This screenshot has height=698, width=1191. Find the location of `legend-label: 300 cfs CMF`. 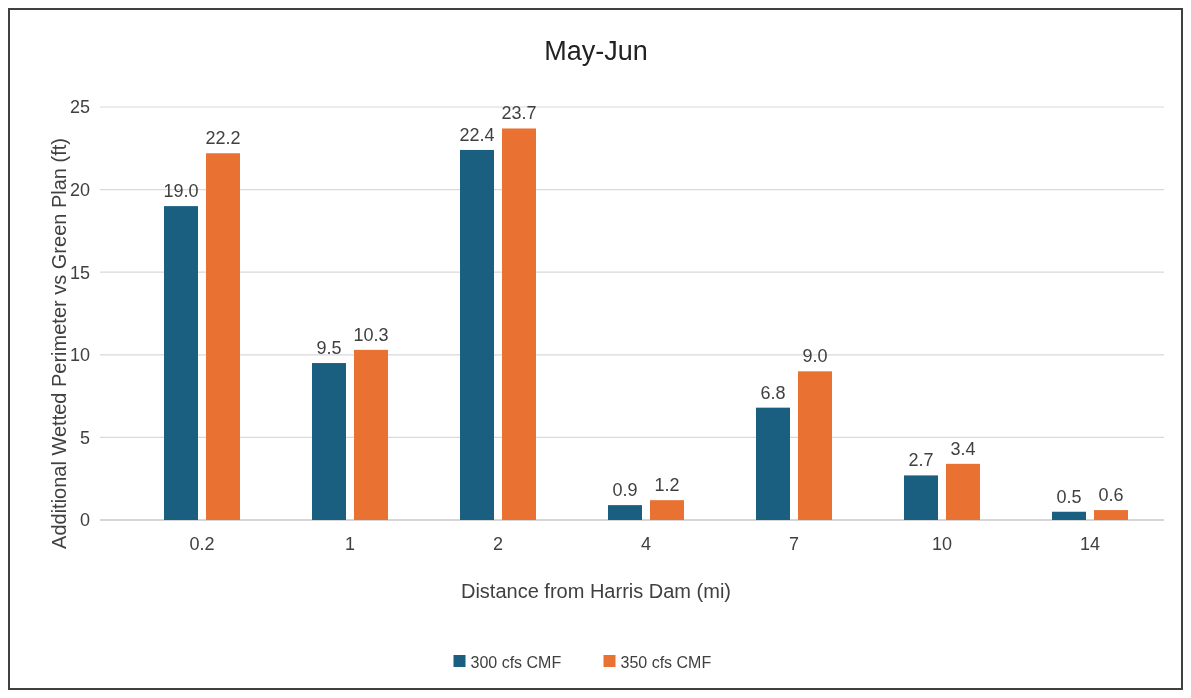

legend-label: 300 cfs CMF is located at coordinates (516, 662).